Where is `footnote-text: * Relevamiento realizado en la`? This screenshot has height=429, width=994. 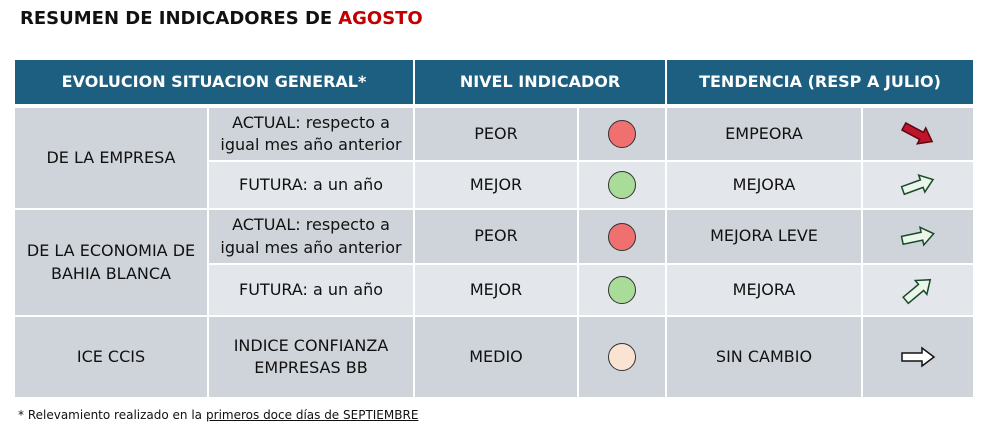
footnote-text: * Relevamiento realizado en la is located at coordinates (110, 415).